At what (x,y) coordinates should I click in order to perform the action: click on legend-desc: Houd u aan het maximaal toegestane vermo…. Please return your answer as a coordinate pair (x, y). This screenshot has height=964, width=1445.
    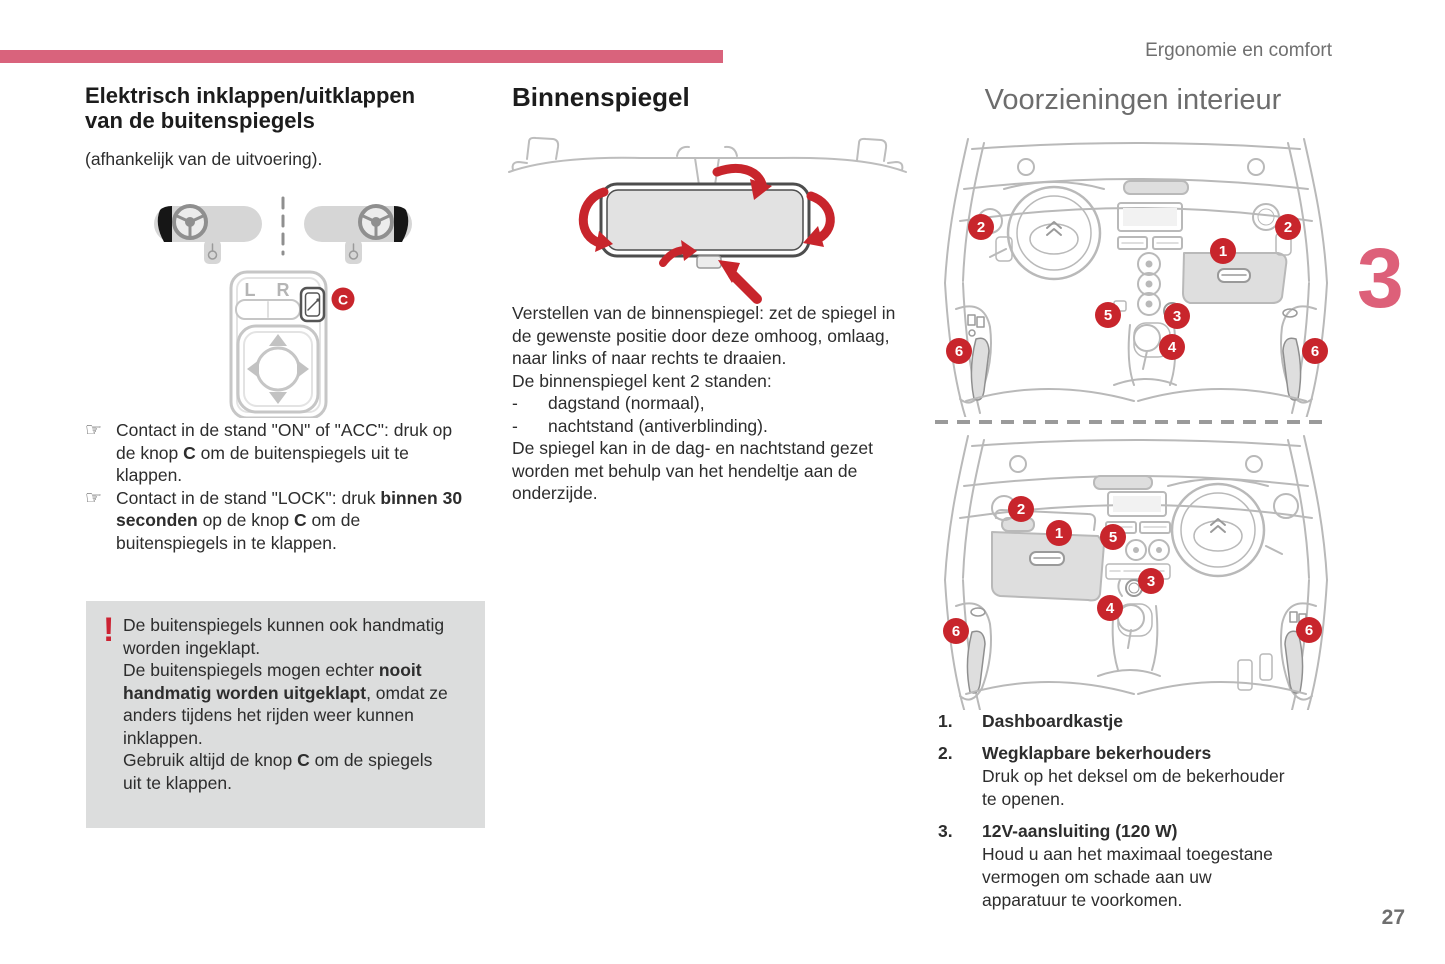
    Looking at the image, I should click on (1127, 877).